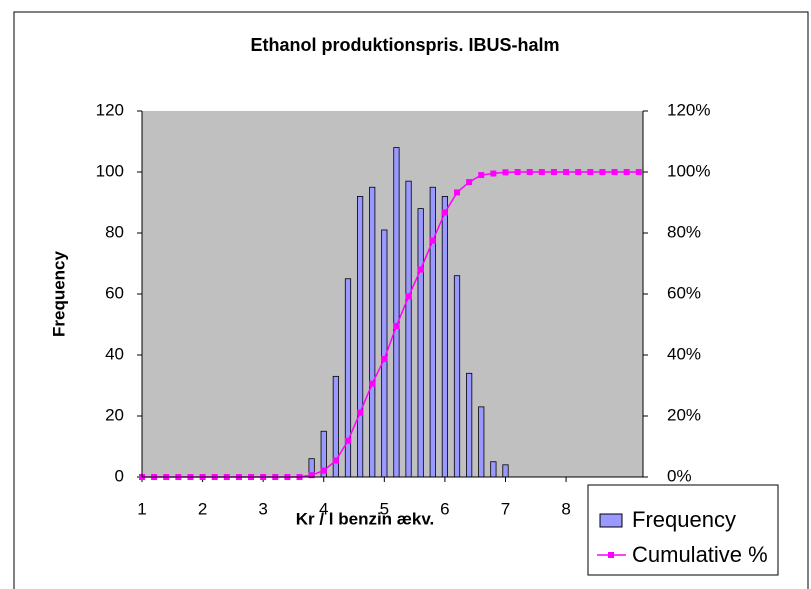  What do you see at coordinates (611, 520) in the screenshot?
I see `legend-swatch` at bounding box center [611, 520].